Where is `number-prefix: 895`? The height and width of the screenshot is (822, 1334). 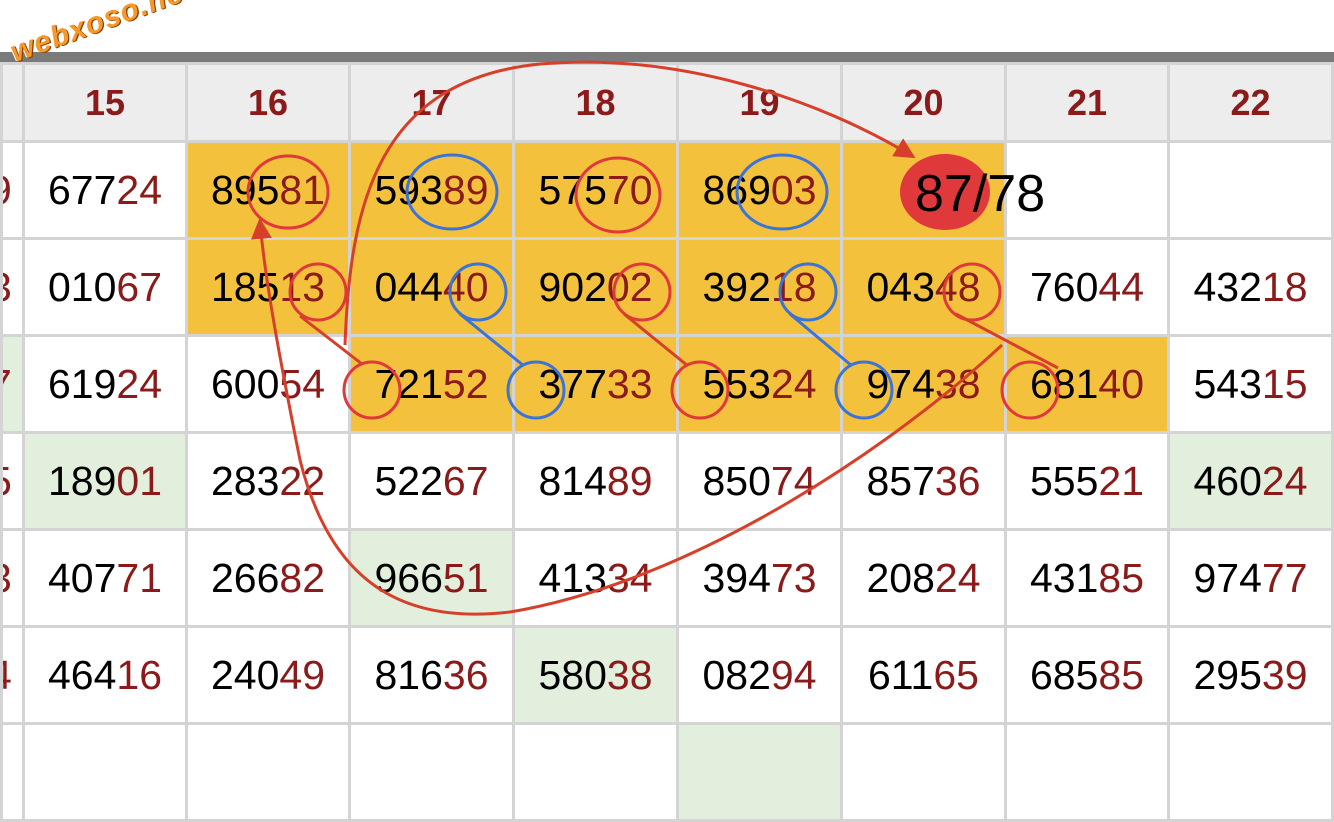
number-prefix: 895 is located at coordinates (245, 189).